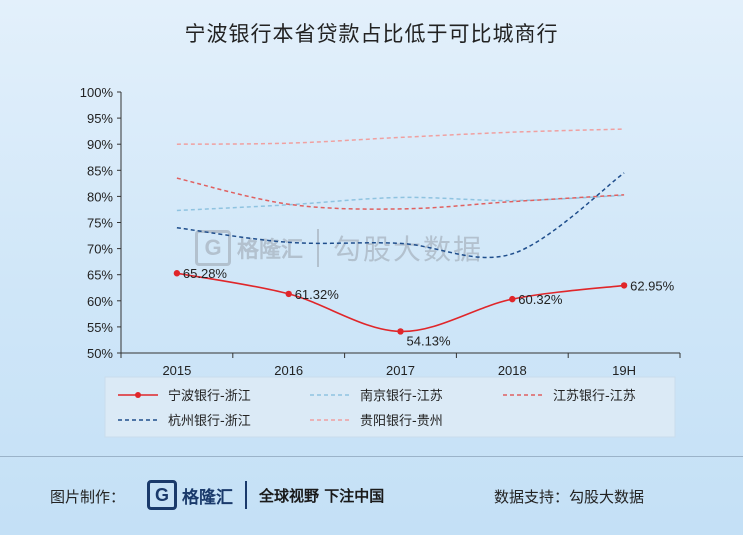 Image resolution: width=743 pixels, height=535 pixels. I want to click on data-labels: 65.28% 61.32% 54.13% 60.32% 62.95%, so click(429, 307).